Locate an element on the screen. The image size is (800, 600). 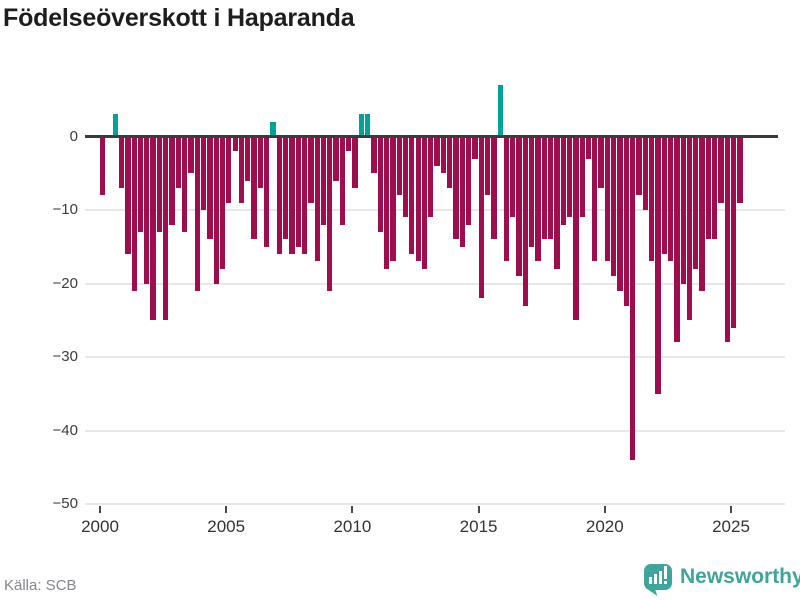
bar-2003-q1 is located at coordinates (178, 162).